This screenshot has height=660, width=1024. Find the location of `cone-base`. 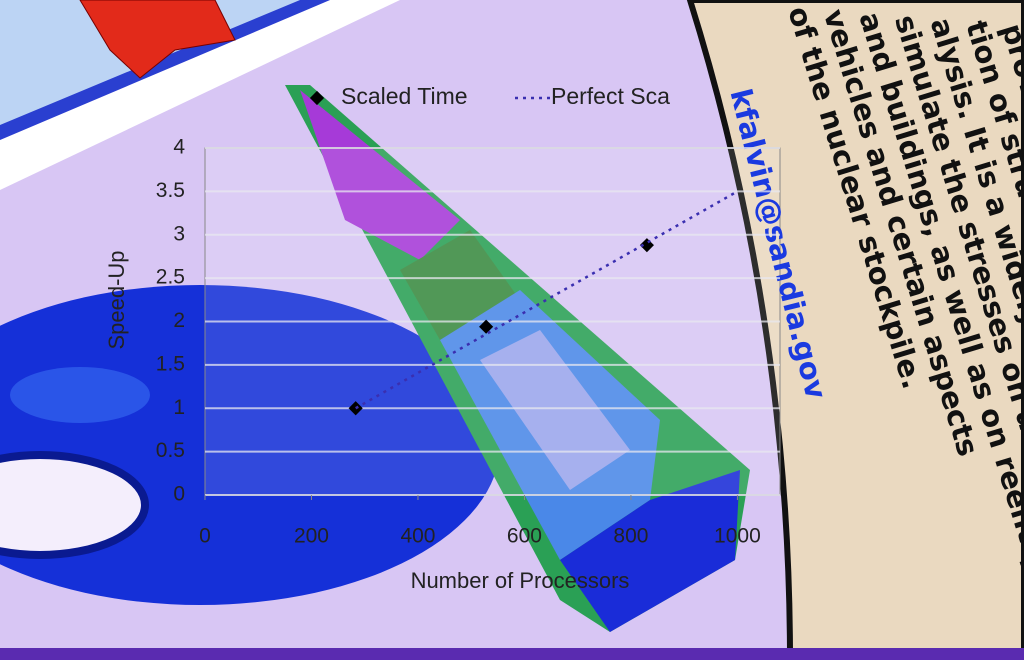

cone-base is located at coordinates (650, 551).